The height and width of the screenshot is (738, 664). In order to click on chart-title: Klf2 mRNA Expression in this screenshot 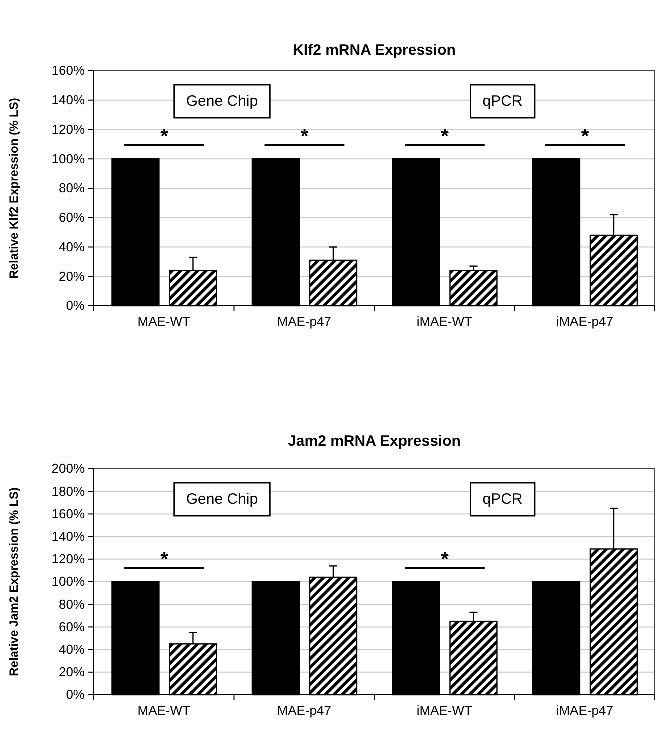, I will do `click(374, 50)`.